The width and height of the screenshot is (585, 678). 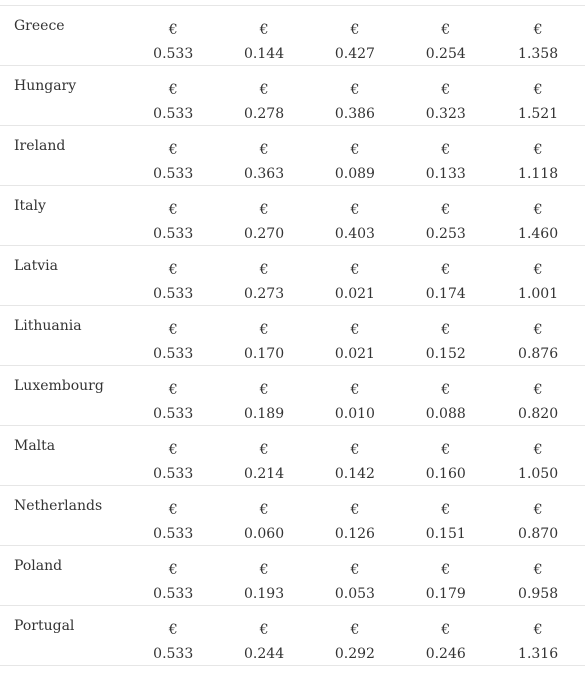 What do you see at coordinates (538, 654) in the screenshot?
I see `value-amount: 1.316` at bounding box center [538, 654].